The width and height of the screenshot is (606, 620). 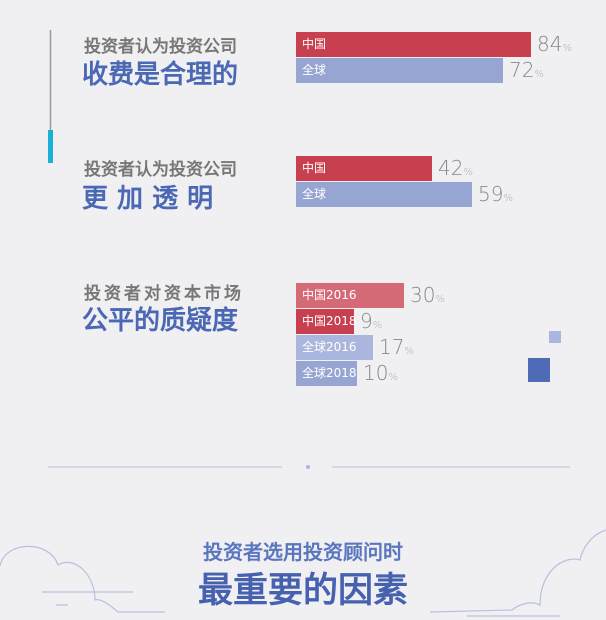 I want to click on bar-3-2: 中国2018, so click(x=326, y=321).